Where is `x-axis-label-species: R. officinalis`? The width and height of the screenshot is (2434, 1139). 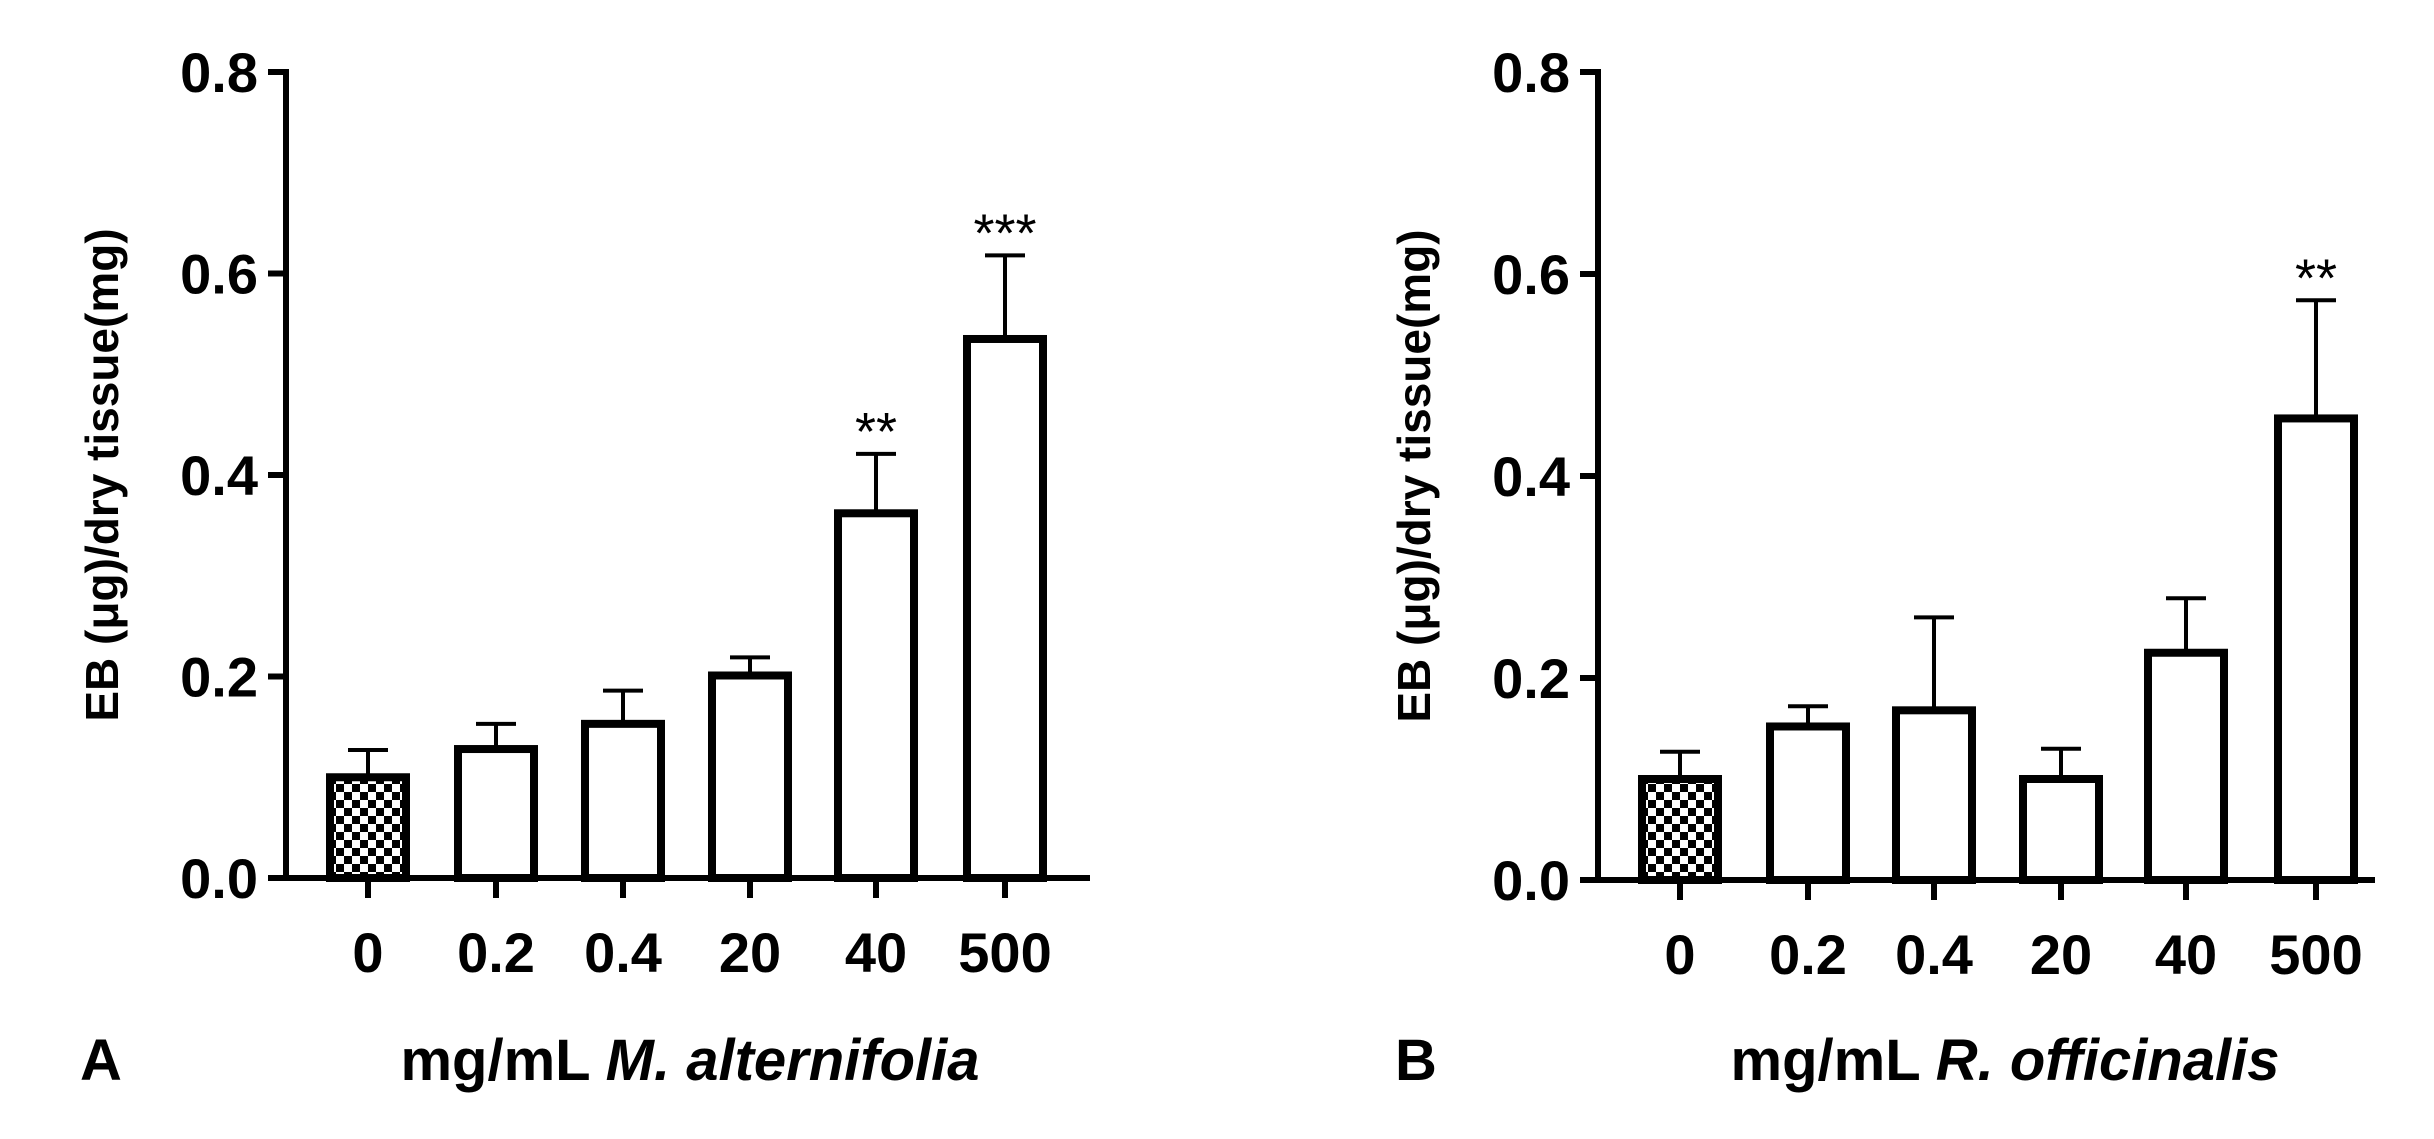 x-axis-label-species: R. officinalis is located at coordinates (2108, 1060).